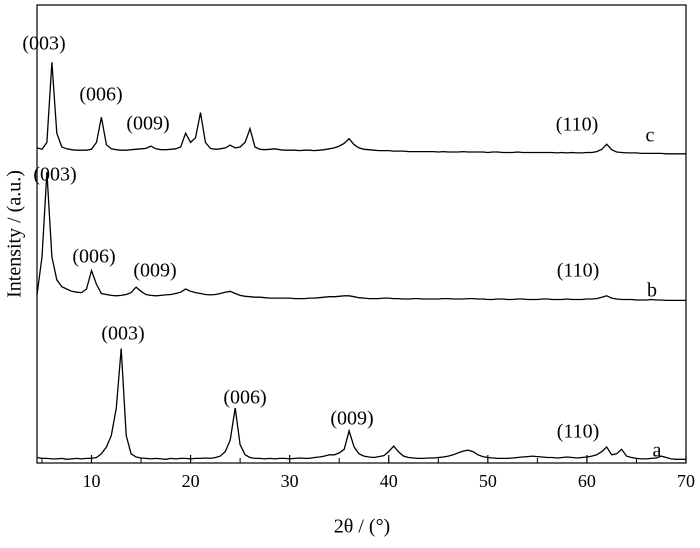 The width and height of the screenshot is (700, 548). Describe the element at coordinates (389, 481) in the screenshot. I see `x-tick-label: 40` at that location.